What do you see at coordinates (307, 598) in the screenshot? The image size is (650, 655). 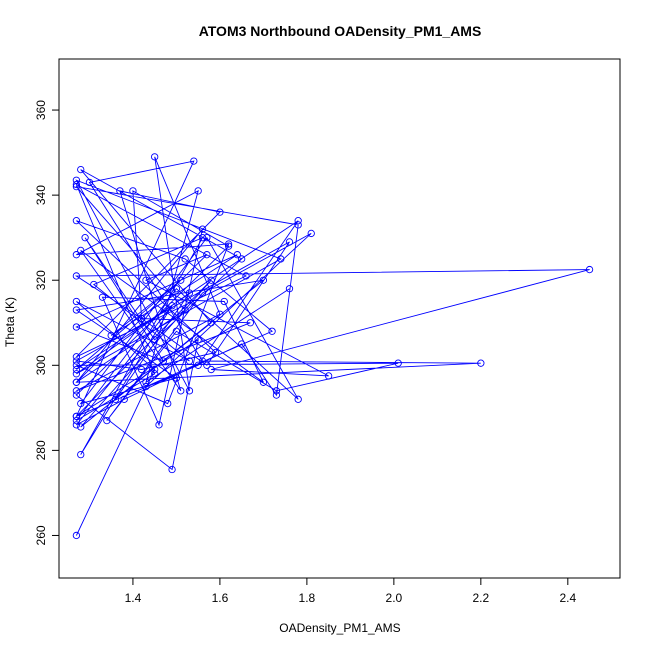 I see `x-tick-label: 1.8` at bounding box center [307, 598].